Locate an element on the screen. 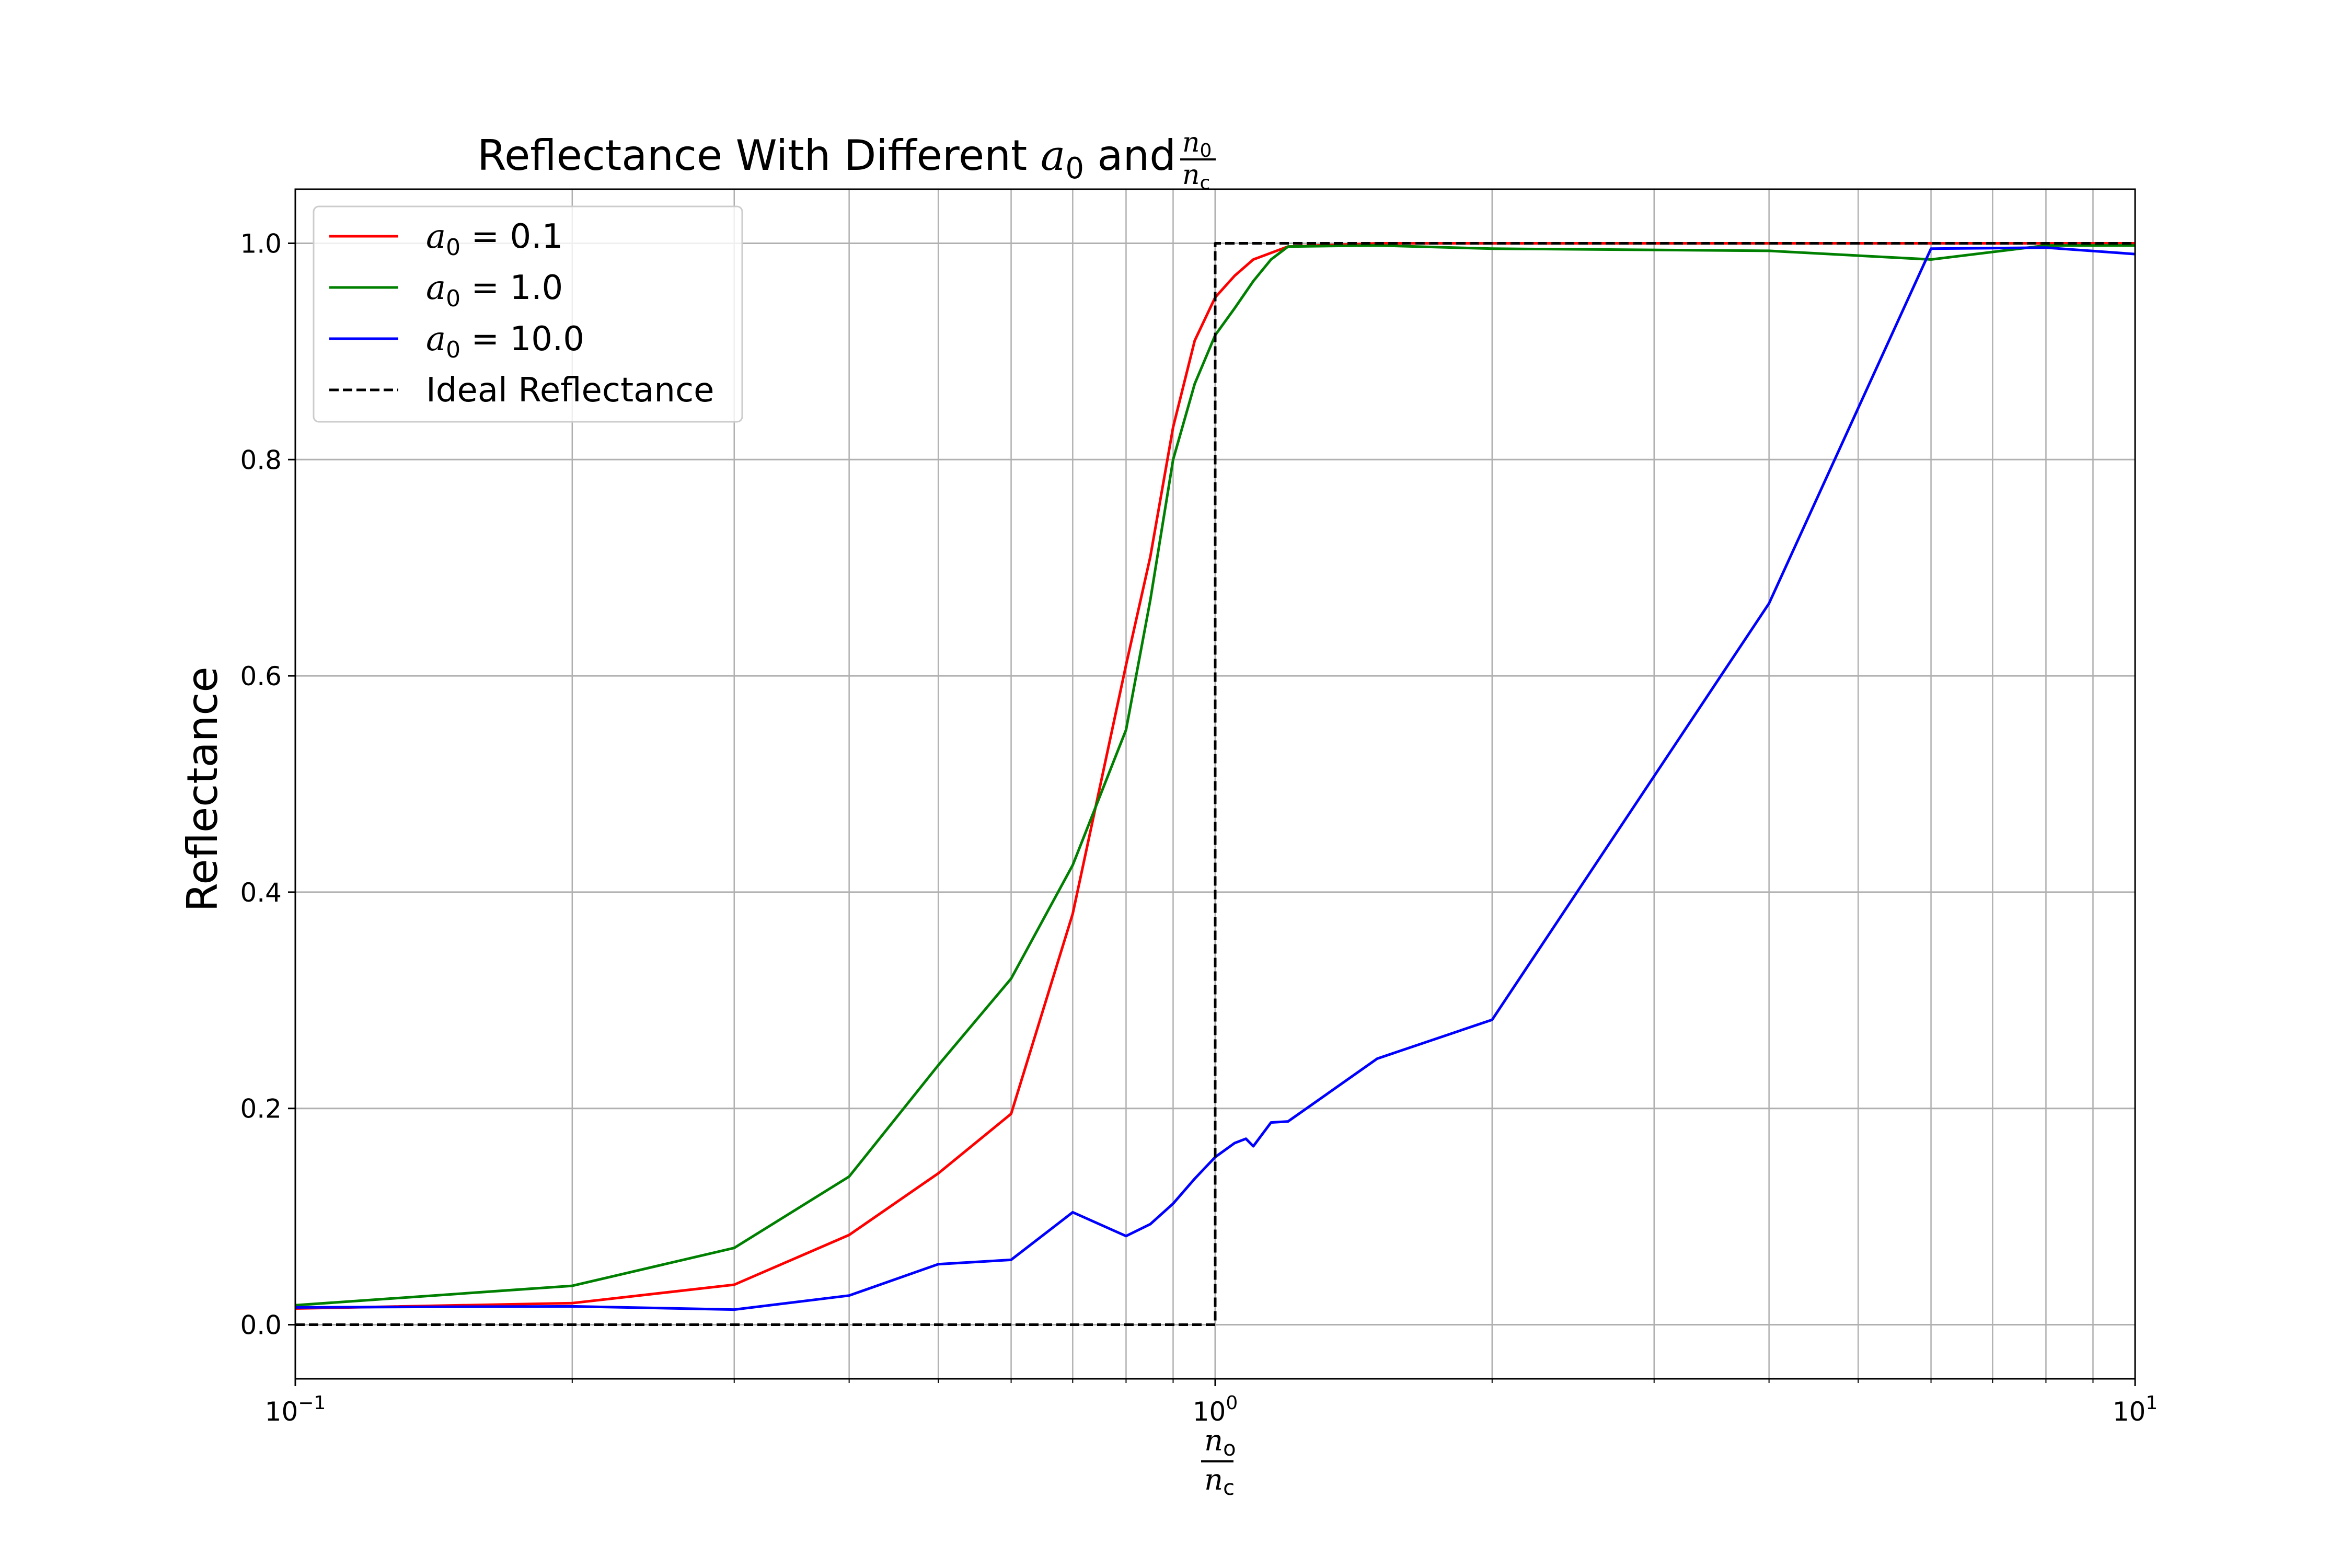 Image resolution: width=2352 pixels, height=1568 pixels. title-fraction-numerator-sub: 0 is located at coordinates (1206, 151).